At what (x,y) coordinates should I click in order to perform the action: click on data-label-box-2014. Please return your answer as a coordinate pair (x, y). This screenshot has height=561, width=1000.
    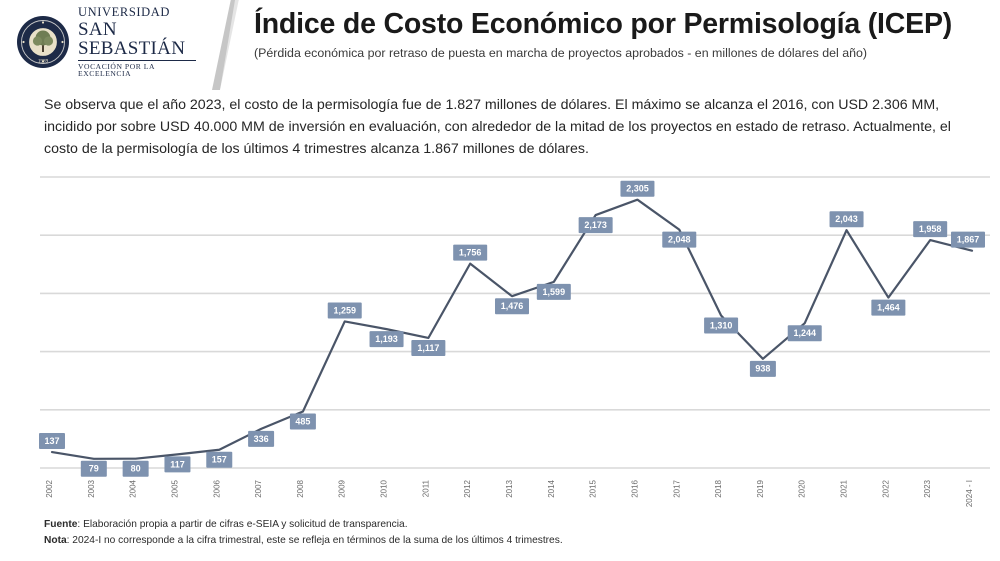
    Looking at the image, I should click on (553, 291).